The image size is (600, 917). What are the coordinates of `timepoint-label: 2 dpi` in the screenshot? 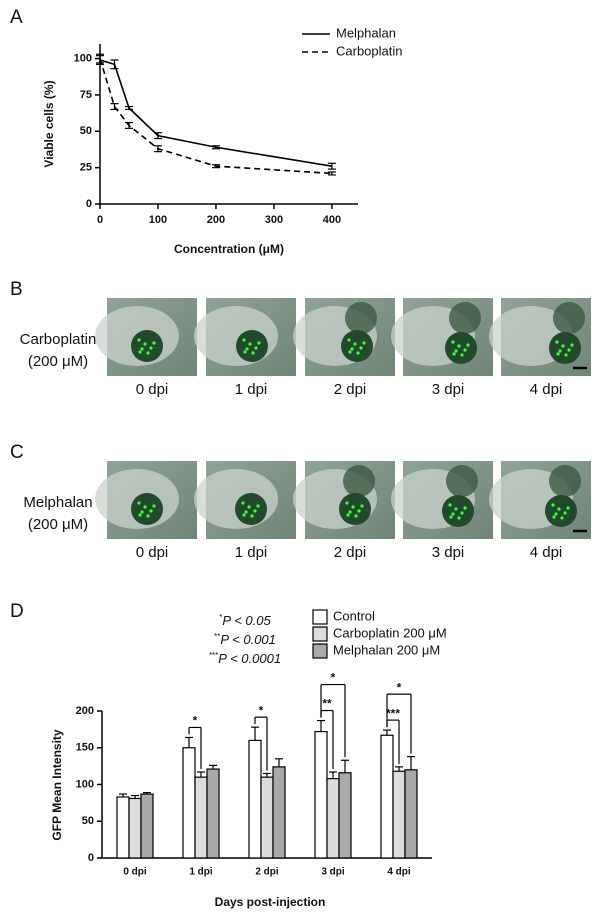 It's located at (350, 552).